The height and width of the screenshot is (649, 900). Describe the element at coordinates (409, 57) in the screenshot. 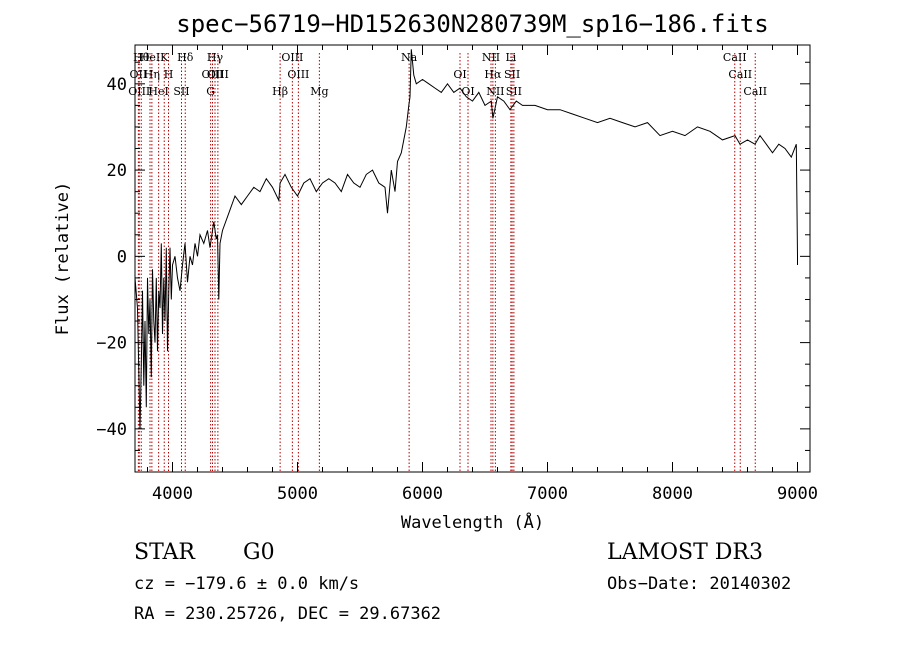

I see `line-marker-label: Na` at that location.